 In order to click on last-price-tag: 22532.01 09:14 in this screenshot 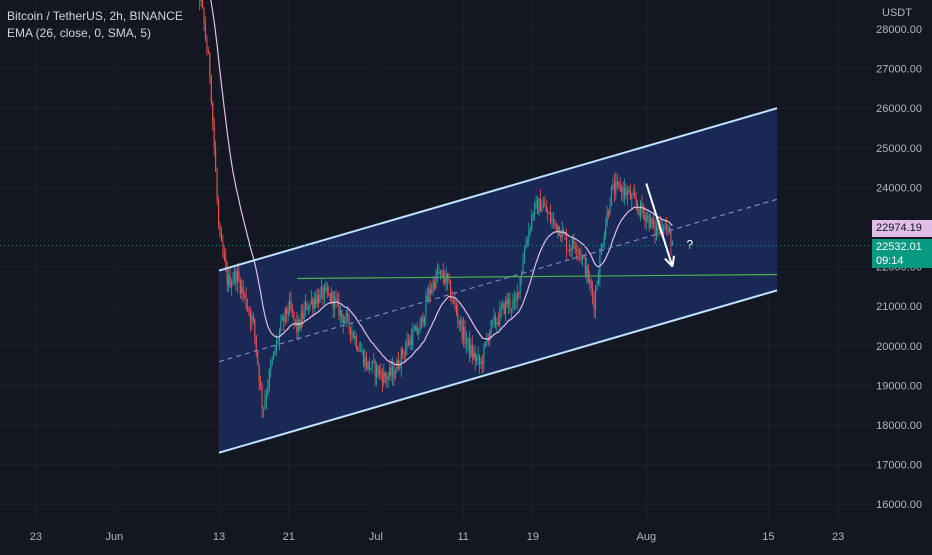, I will do `click(902, 253)`.